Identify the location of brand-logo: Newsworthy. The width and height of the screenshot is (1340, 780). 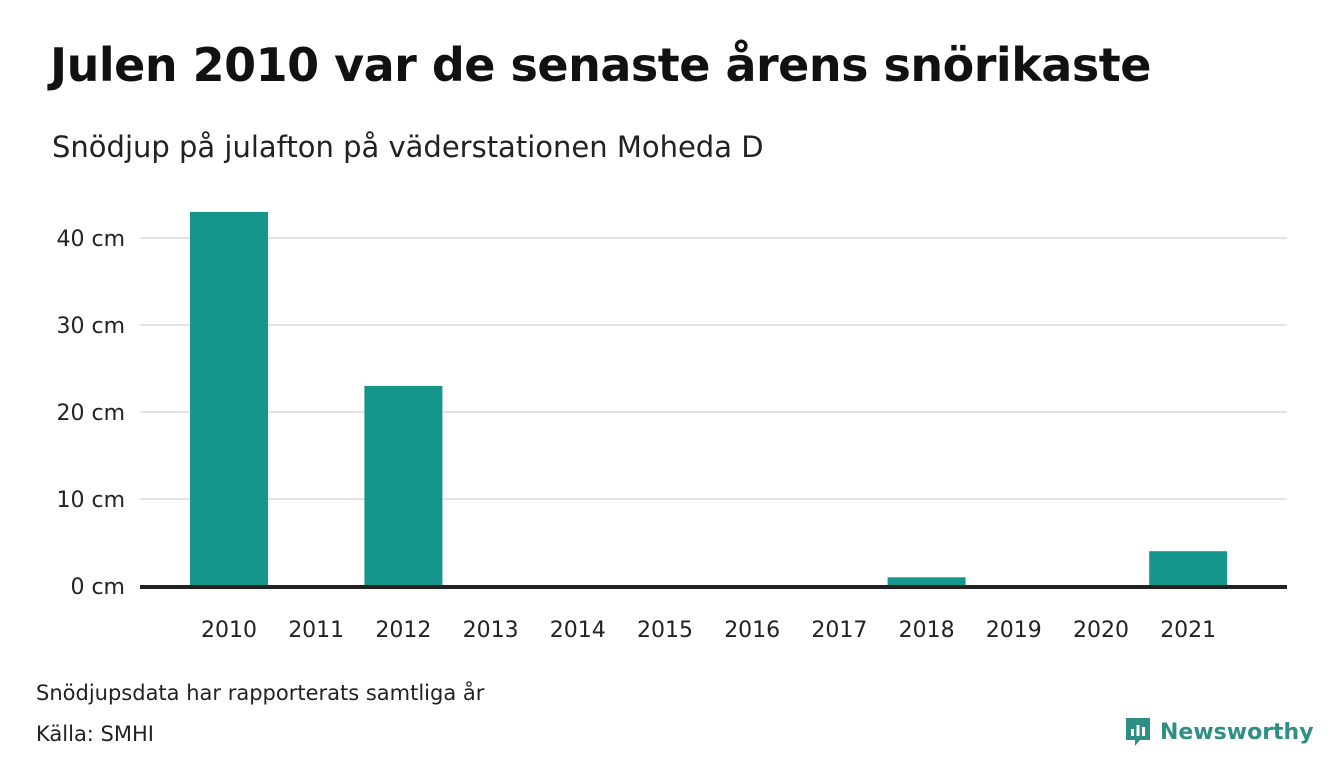
(1219, 732).